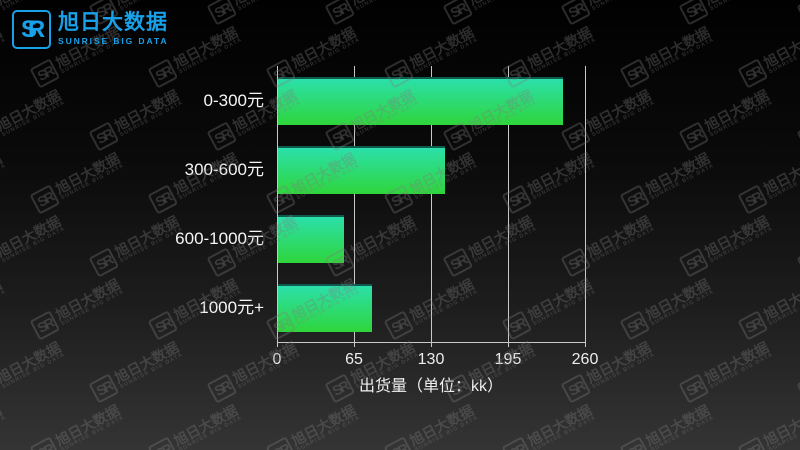  What do you see at coordinates (277, 204) in the screenshot?
I see `y-axis-line` at bounding box center [277, 204].